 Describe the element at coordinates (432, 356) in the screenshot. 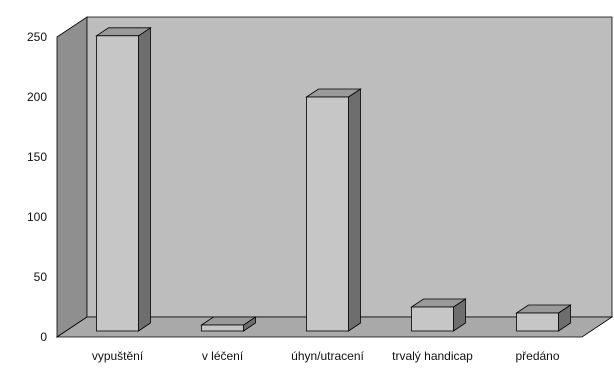

I see `category-label: trvalý handicap` at that location.